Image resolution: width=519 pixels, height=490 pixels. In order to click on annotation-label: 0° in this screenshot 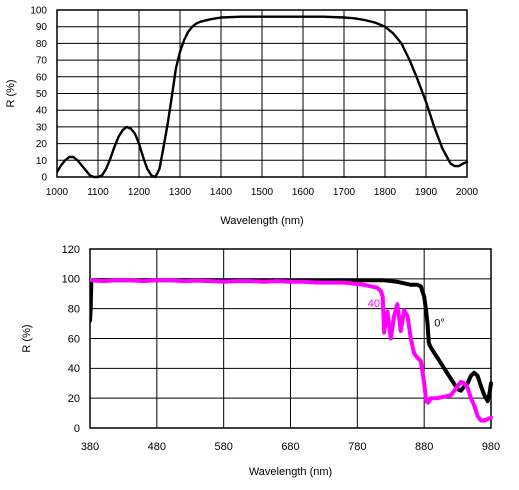, I will do `click(439, 324)`.